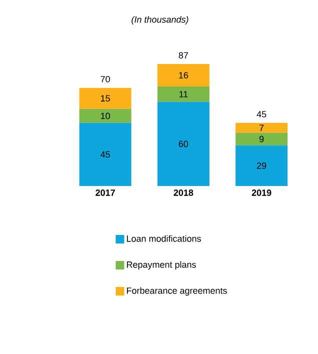 This screenshot has width=318, height=354. What do you see at coordinates (160, 20) in the screenshot?
I see `chart-subtitle: (In thousands)` at bounding box center [160, 20].